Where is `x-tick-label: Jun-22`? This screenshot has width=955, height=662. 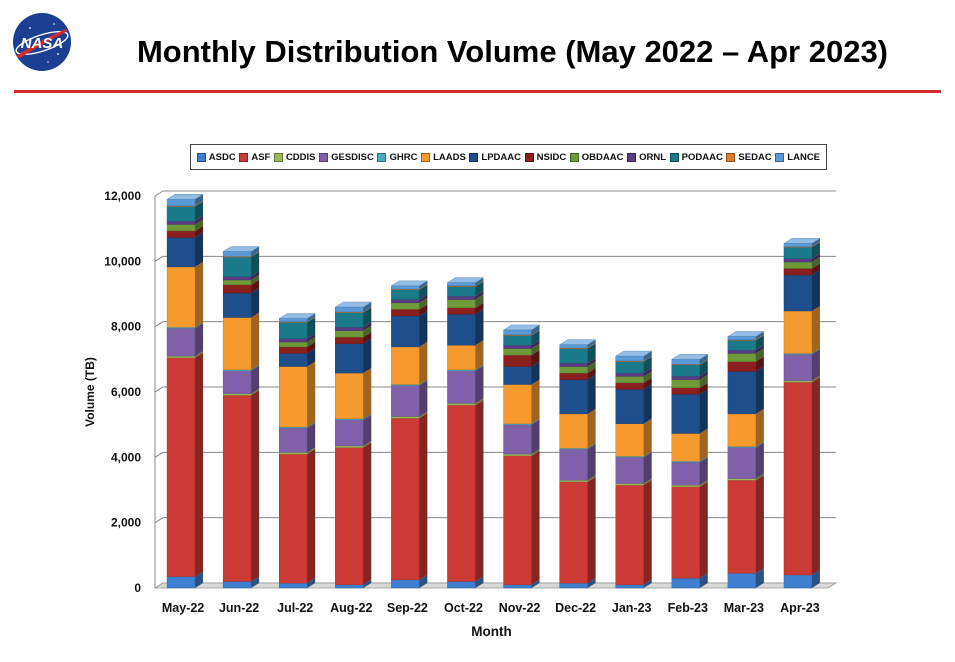
x-tick-label: Jun-22 is located at coordinates (239, 608).